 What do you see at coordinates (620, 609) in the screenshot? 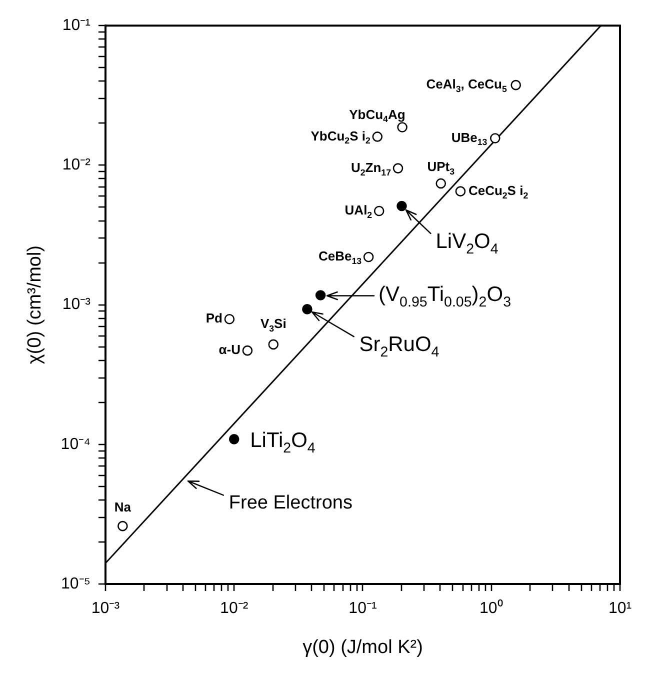
I see `x-tick-label: 10¹` at bounding box center [620, 609].